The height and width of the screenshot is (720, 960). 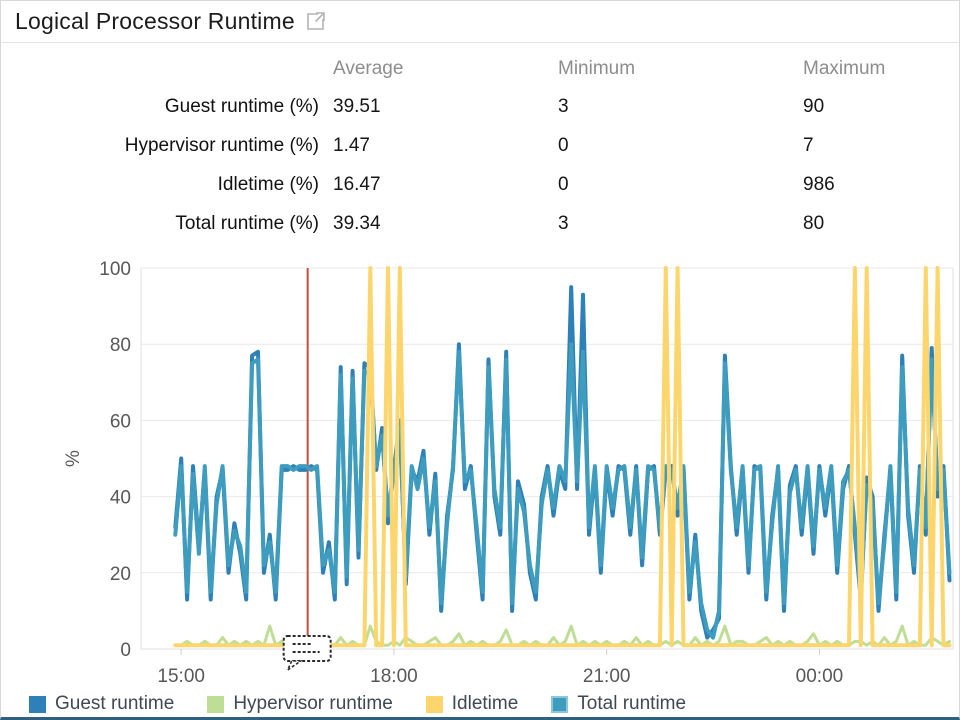 What do you see at coordinates (480, 22) in the screenshot?
I see `widget-titlebar: Logical Processor Runtime` at bounding box center [480, 22].